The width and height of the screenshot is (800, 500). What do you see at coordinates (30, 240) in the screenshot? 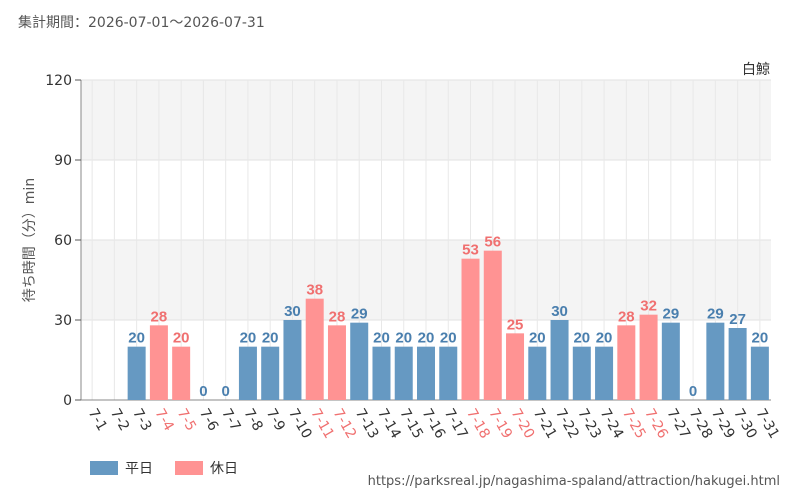
I see `y-axis-label: 待ち時間（分）min` at bounding box center [30, 240].